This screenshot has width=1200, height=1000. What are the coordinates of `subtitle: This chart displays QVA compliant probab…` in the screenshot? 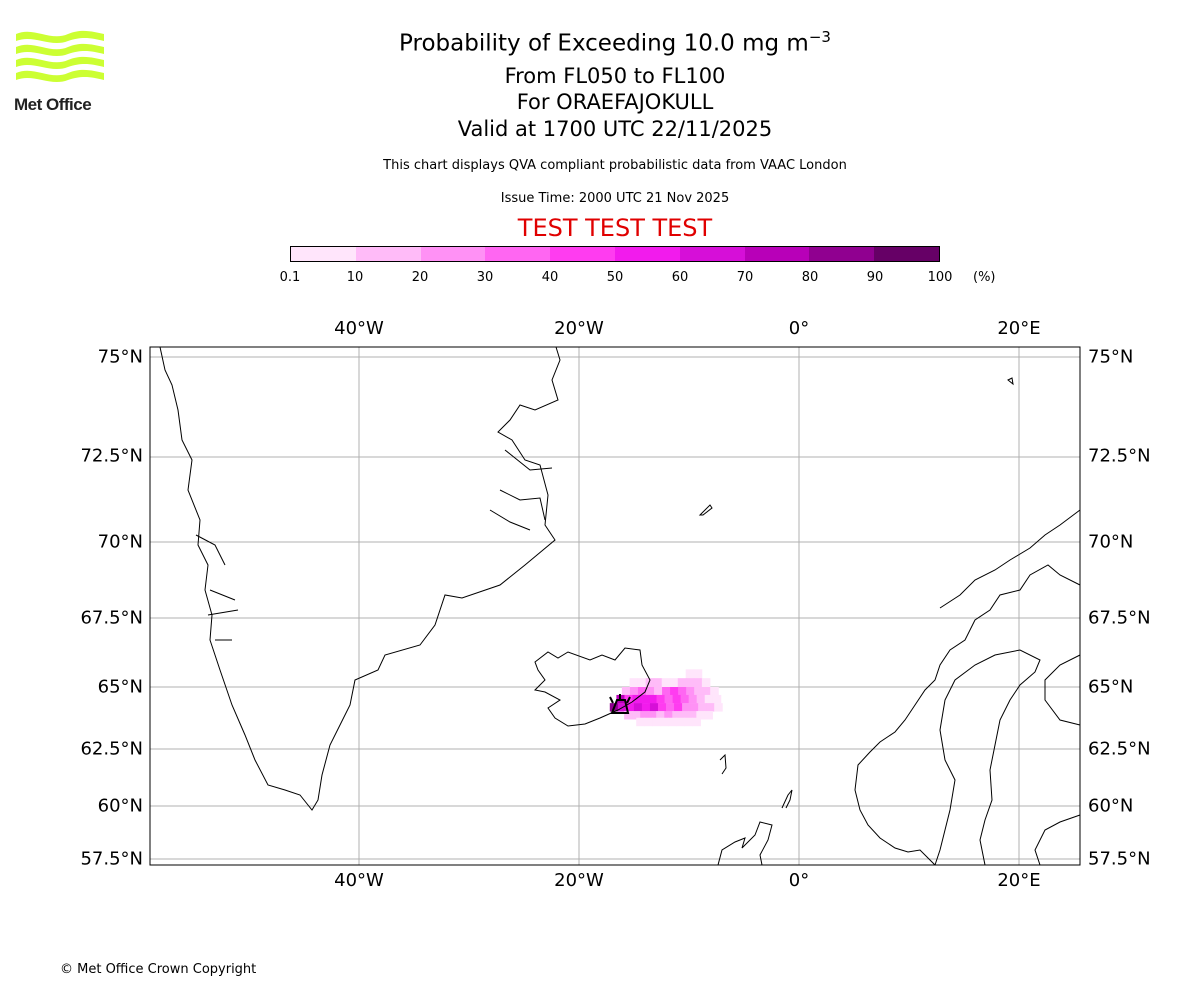 It's located at (615, 165).